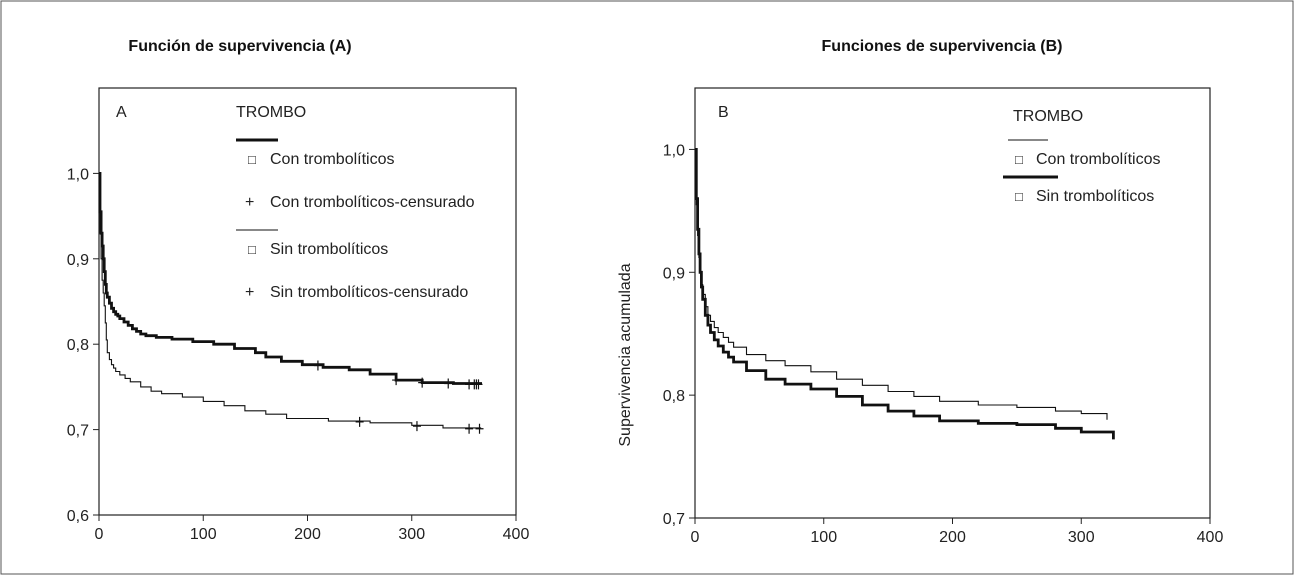  What do you see at coordinates (78, 516) in the screenshot?
I see `y-tick-label: 0,6` at bounding box center [78, 516].